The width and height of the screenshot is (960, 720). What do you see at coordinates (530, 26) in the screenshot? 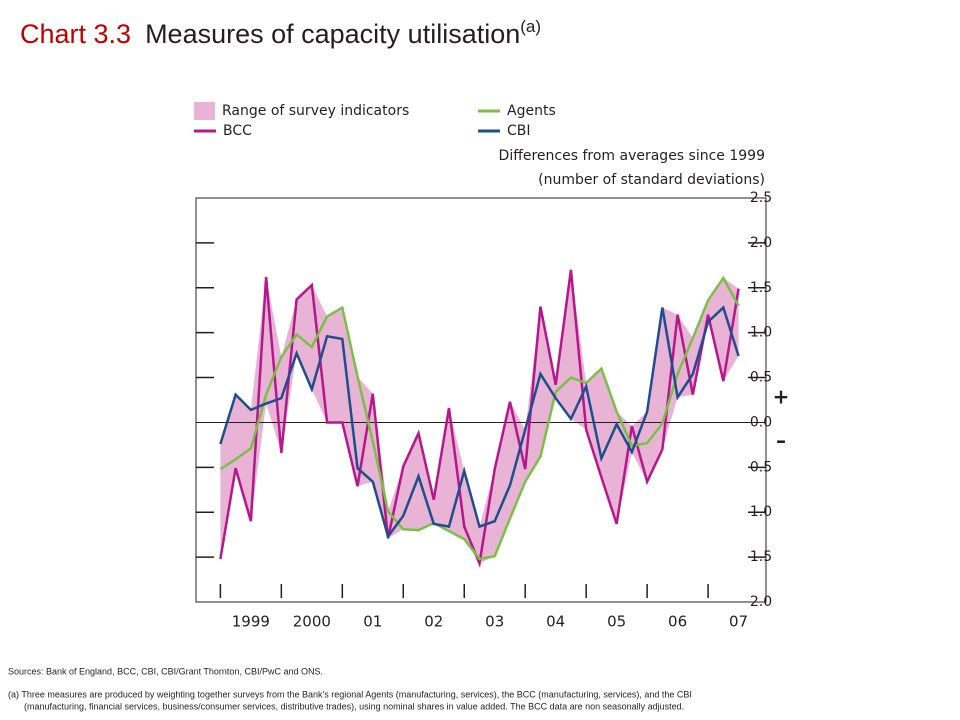
I see `title-note: (a)` at bounding box center [530, 26].